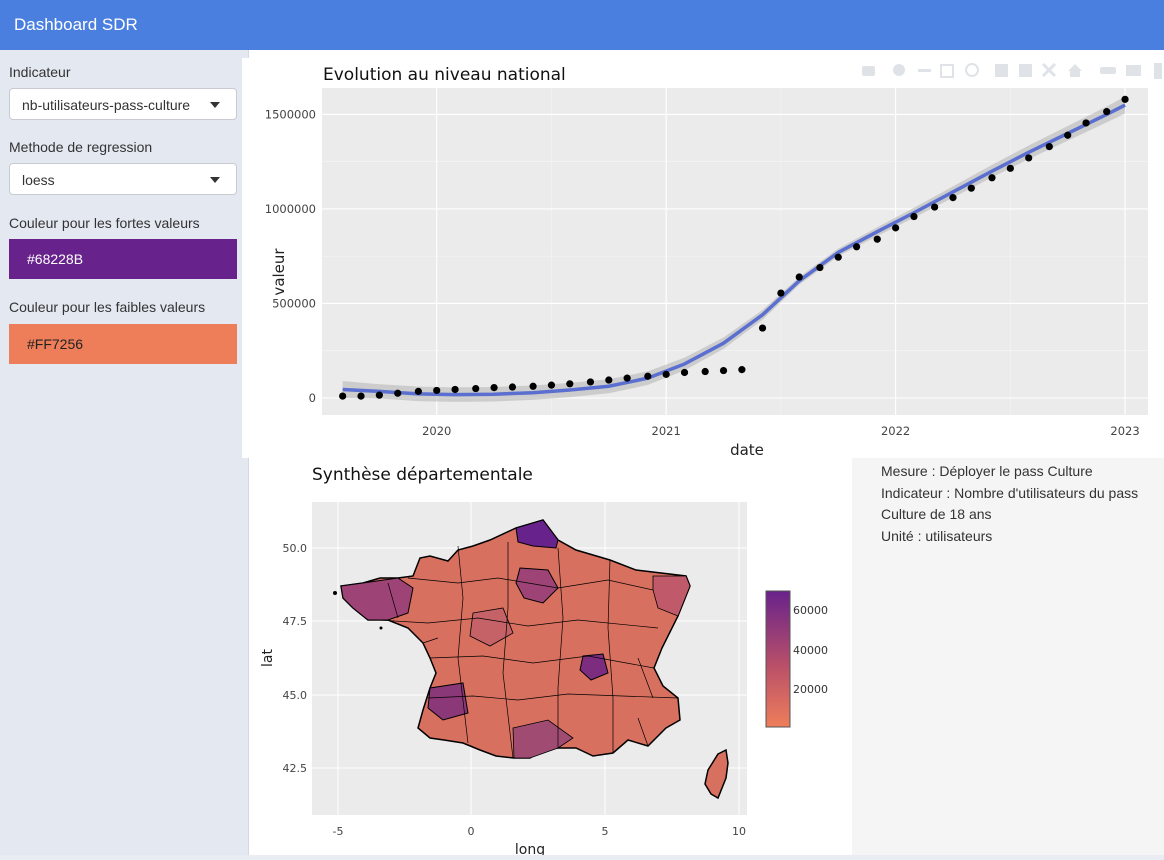 This screenshot has height=860, width=1164. I want to click on regression-select: loess, so click(123, 179).